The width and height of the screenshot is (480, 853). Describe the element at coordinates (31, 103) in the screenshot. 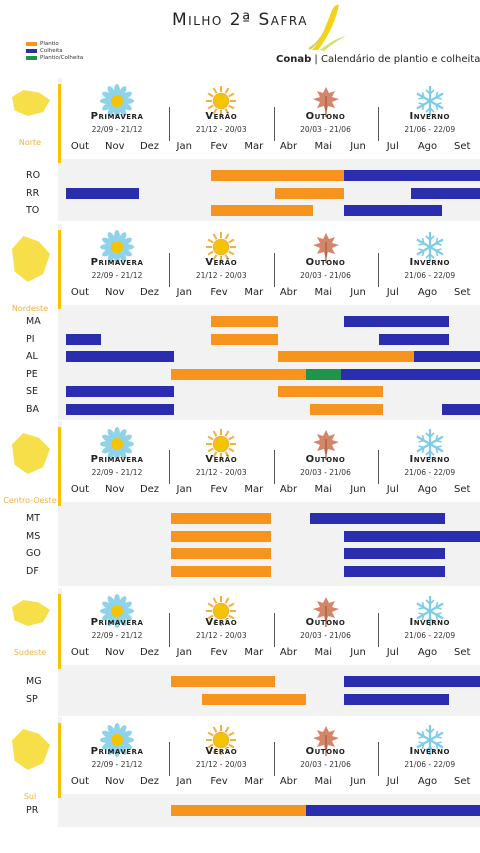

I see `map-norte-icon` at that location.